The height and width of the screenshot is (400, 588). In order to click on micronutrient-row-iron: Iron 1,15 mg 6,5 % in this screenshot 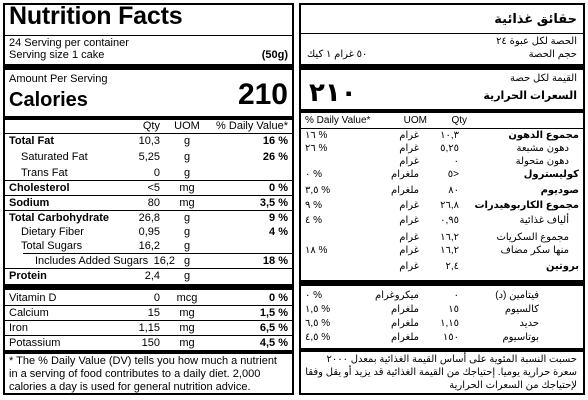, I will do `click(148, 328)`.